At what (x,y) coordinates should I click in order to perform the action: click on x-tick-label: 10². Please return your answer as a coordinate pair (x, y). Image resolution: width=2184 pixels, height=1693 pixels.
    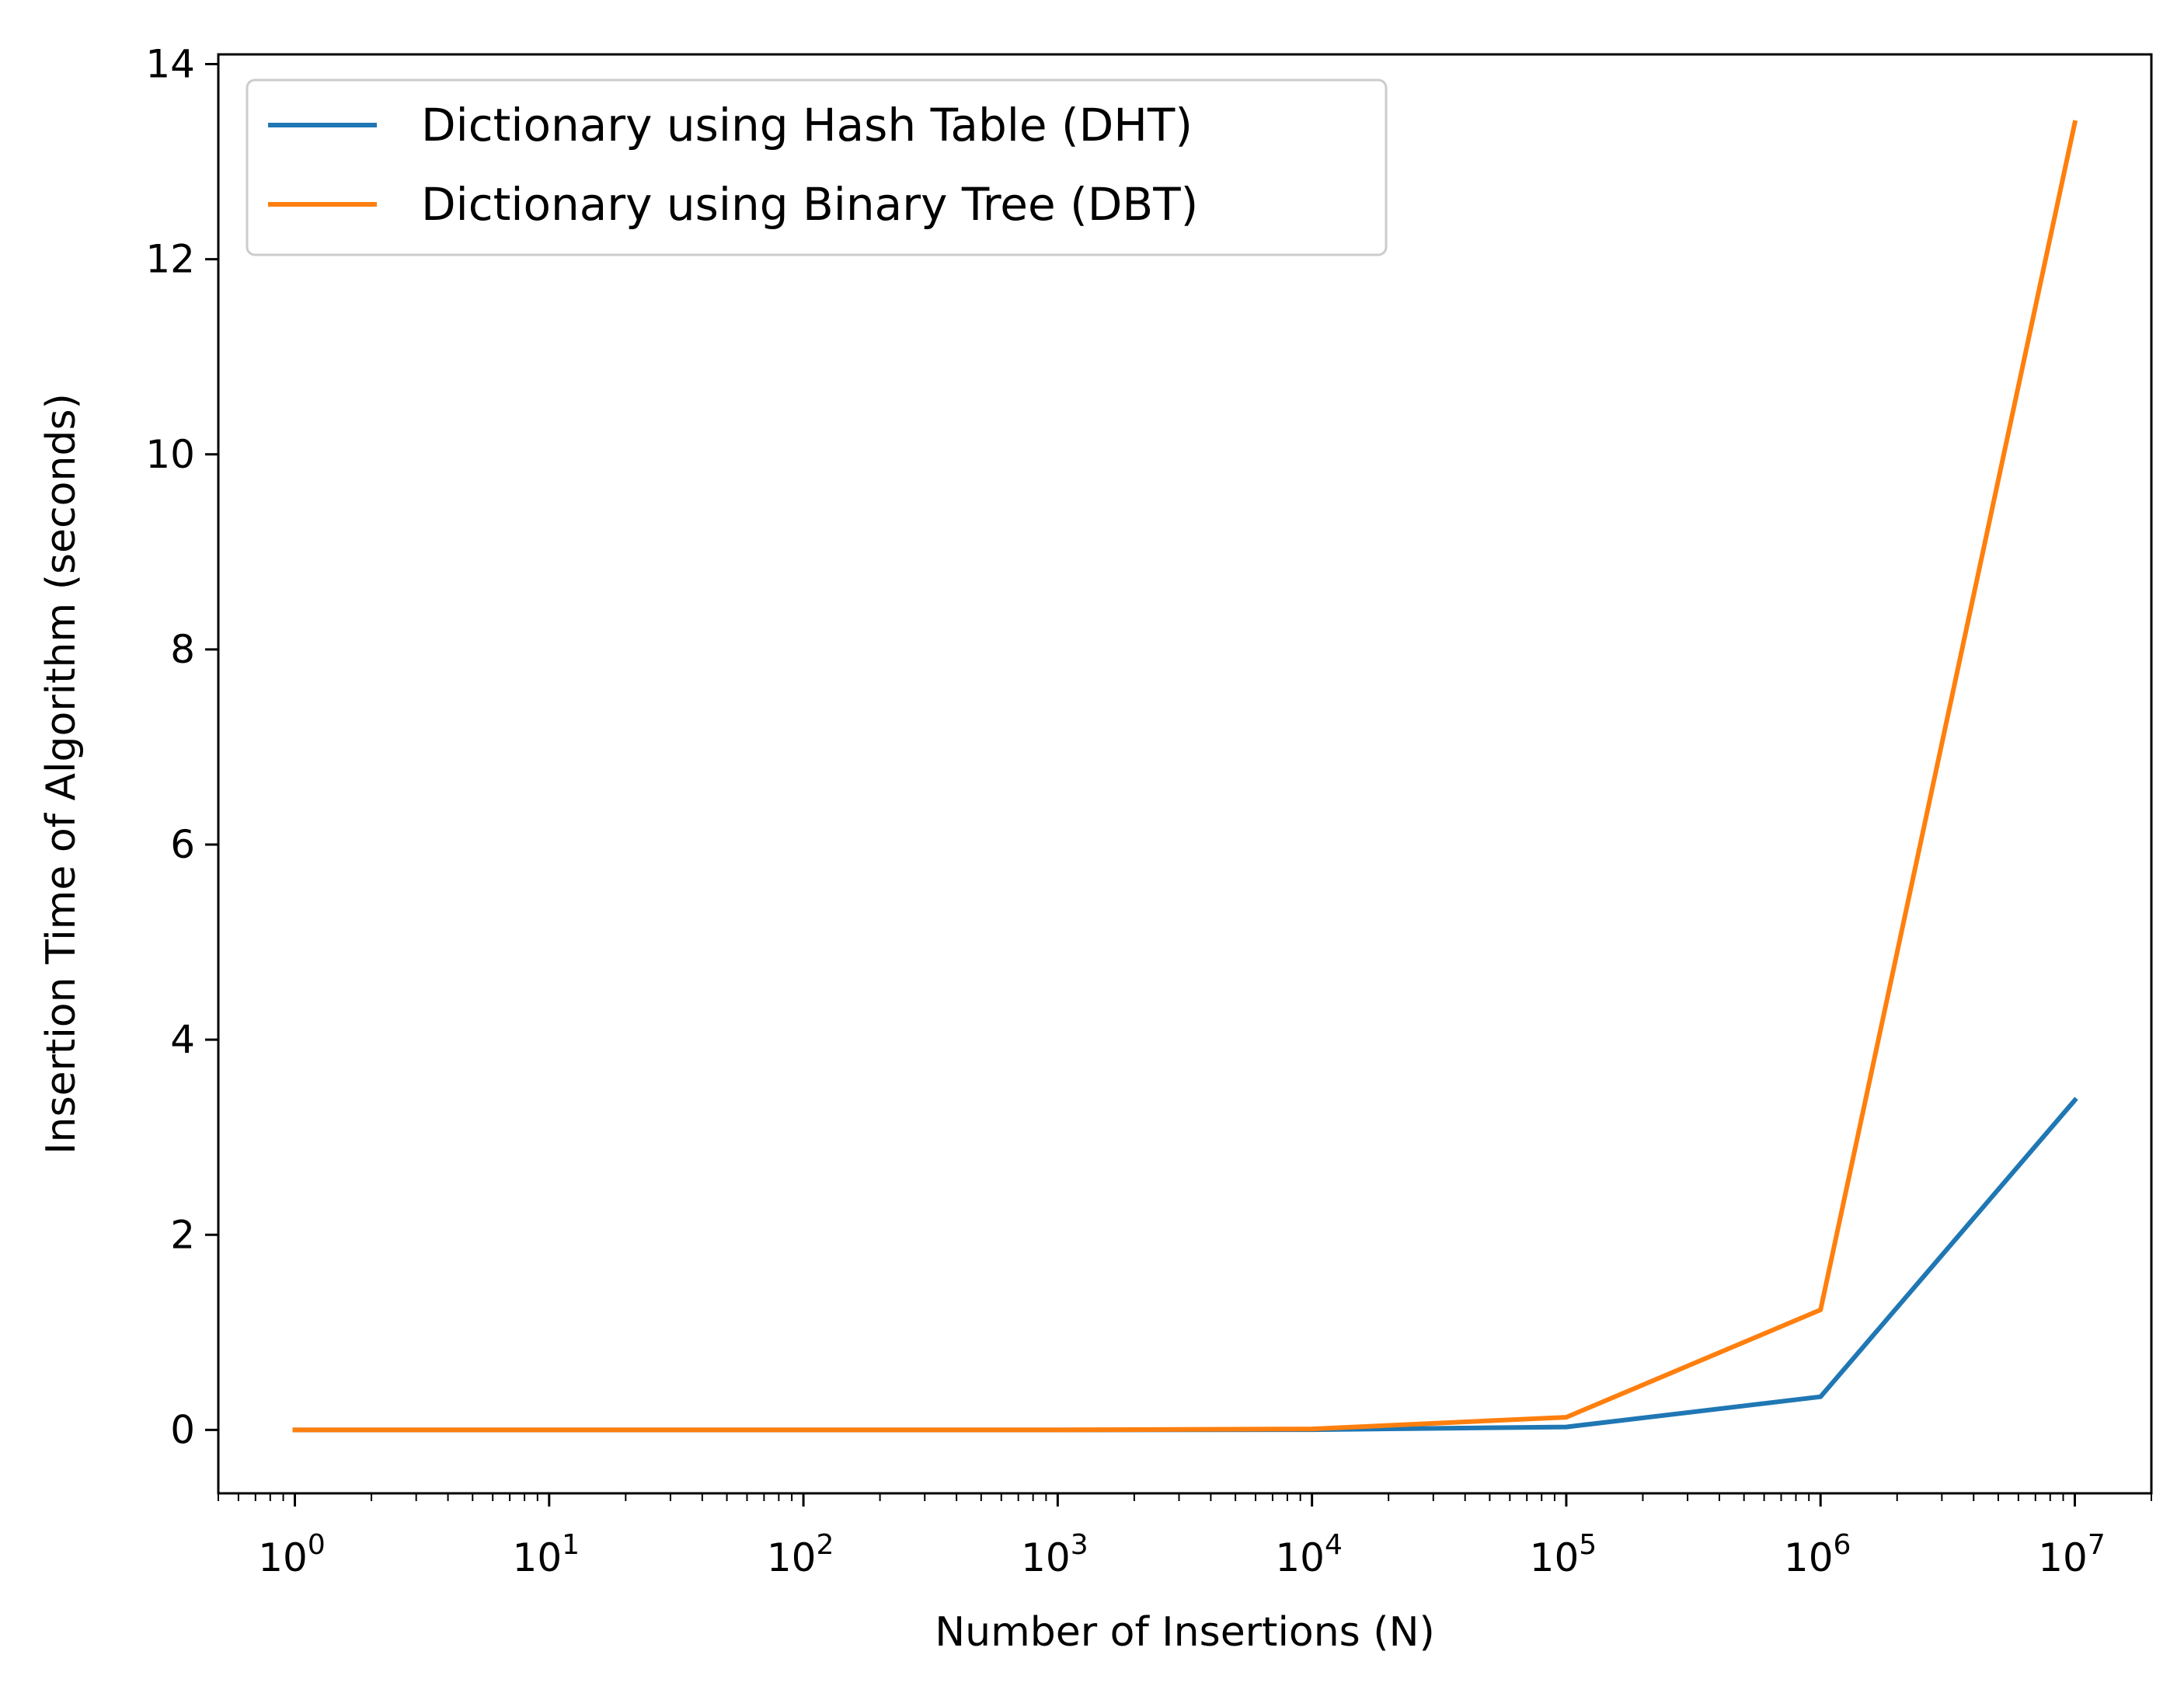
    Looking at the image, I should click on (800, 1554).